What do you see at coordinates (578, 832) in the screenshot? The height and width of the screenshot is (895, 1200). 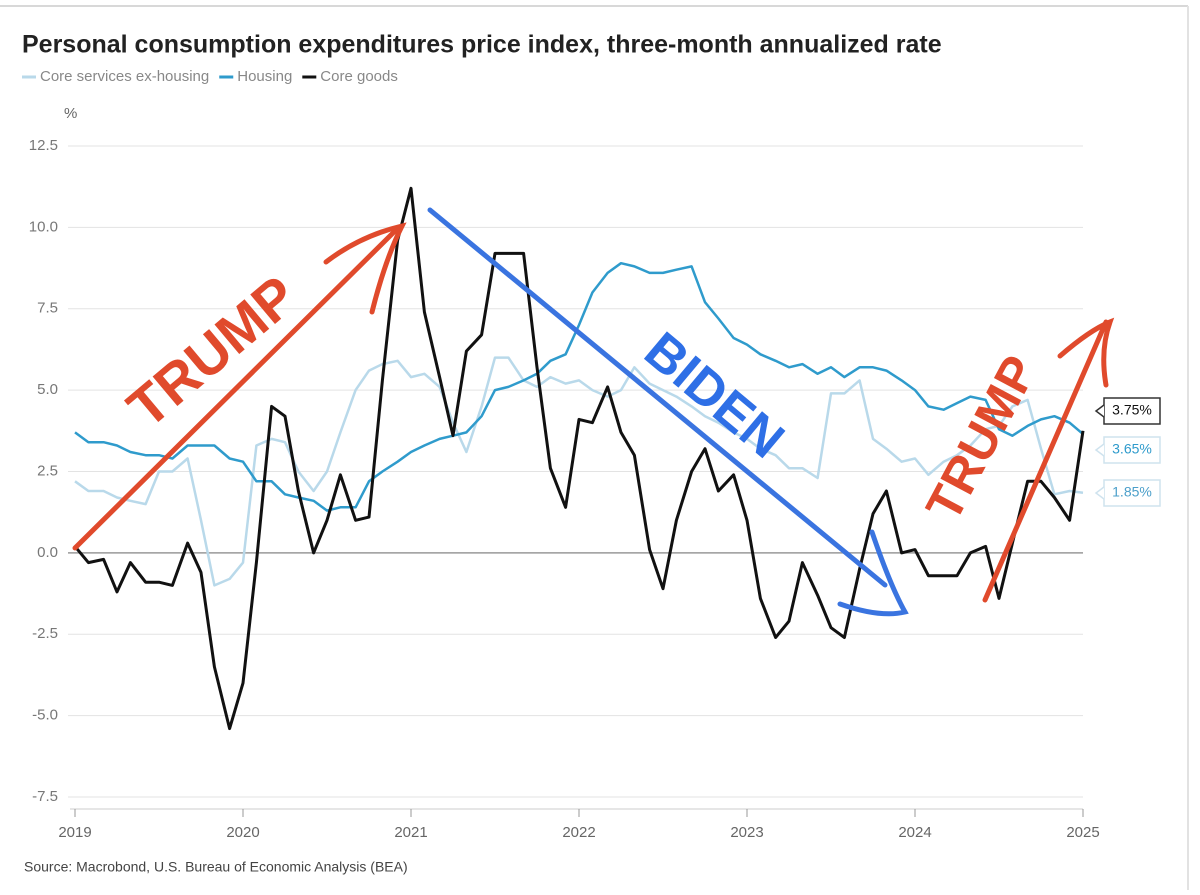 I see `x-tick-label: 2022` at bounding box center [578, 832].